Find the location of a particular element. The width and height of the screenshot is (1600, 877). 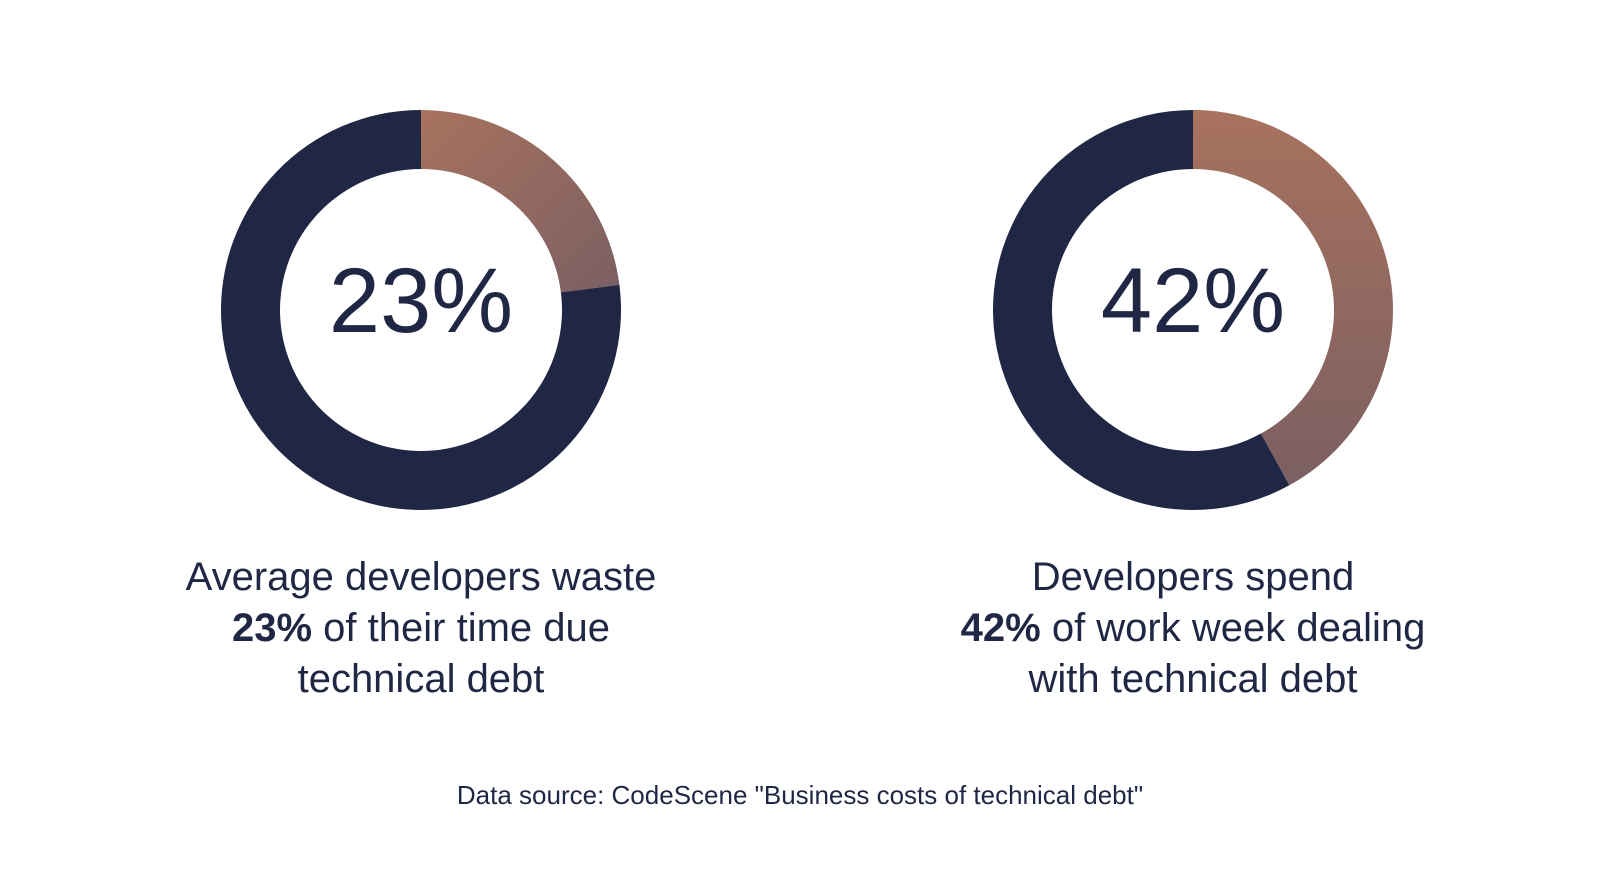

caption-line-3: technical debt is located at coordinates (421, 679).